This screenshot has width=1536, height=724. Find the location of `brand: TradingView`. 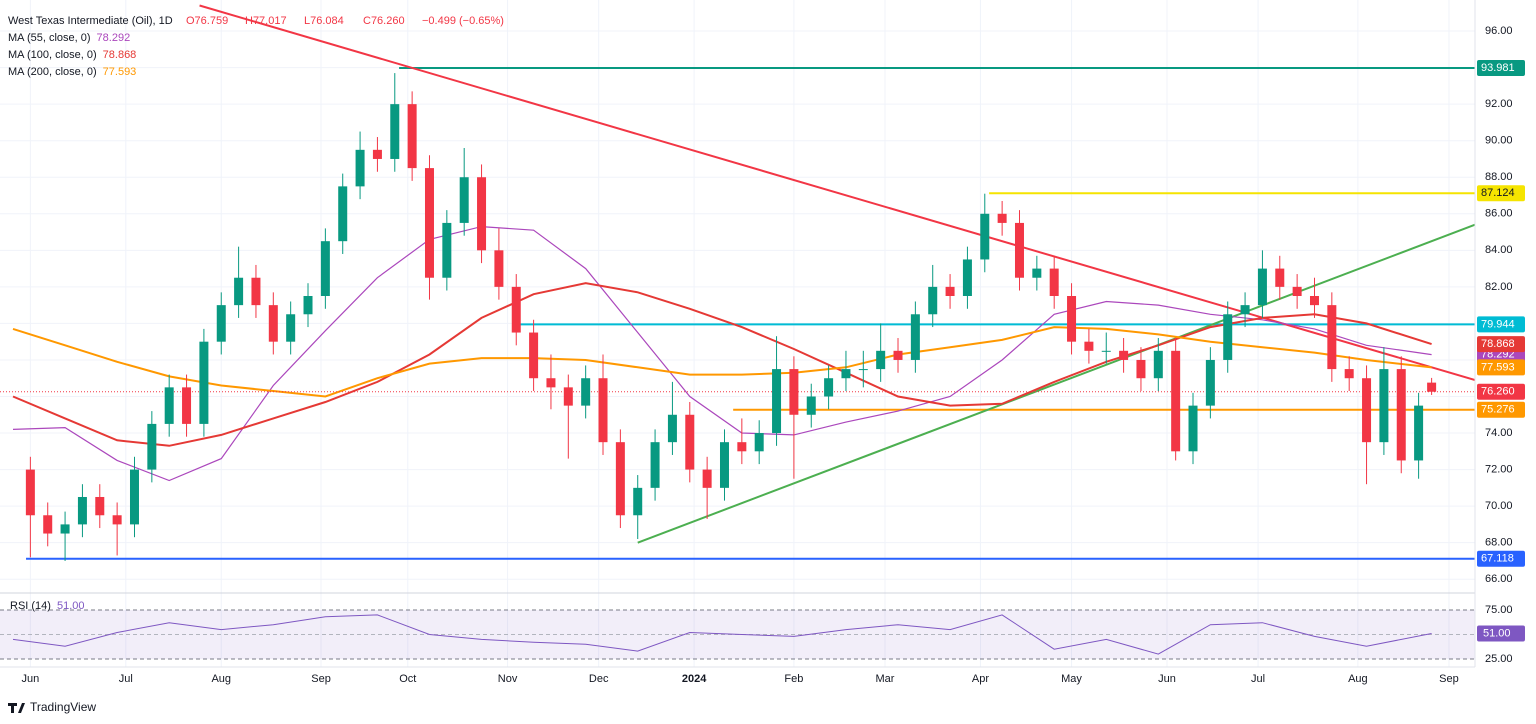

brand: TradingView is located at coordinates (52, 707).